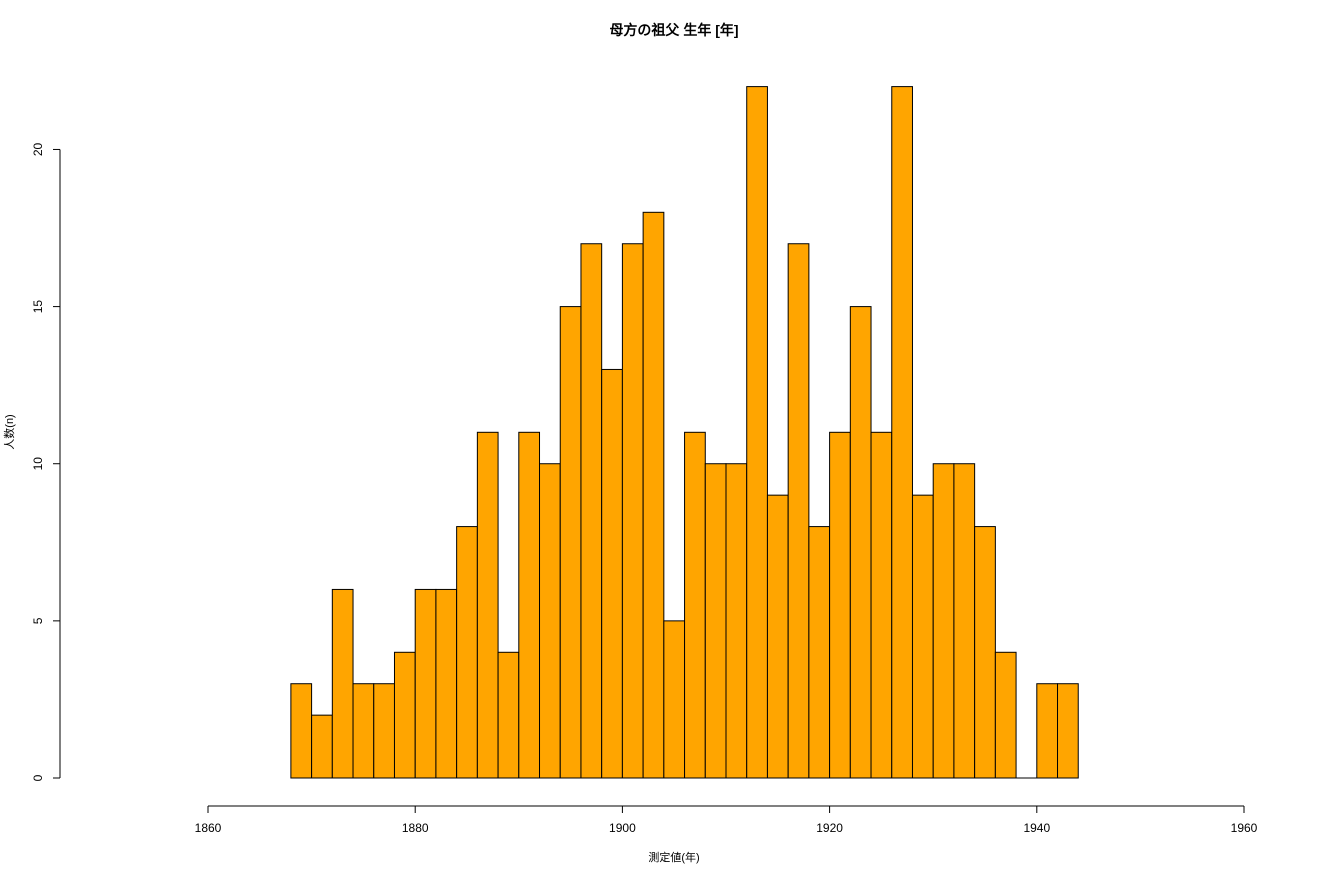 The image size is (1320, 885). Describe the element at coordinates (38, 464) in the screenshot. I see `y-tick-label: 10` at that location.